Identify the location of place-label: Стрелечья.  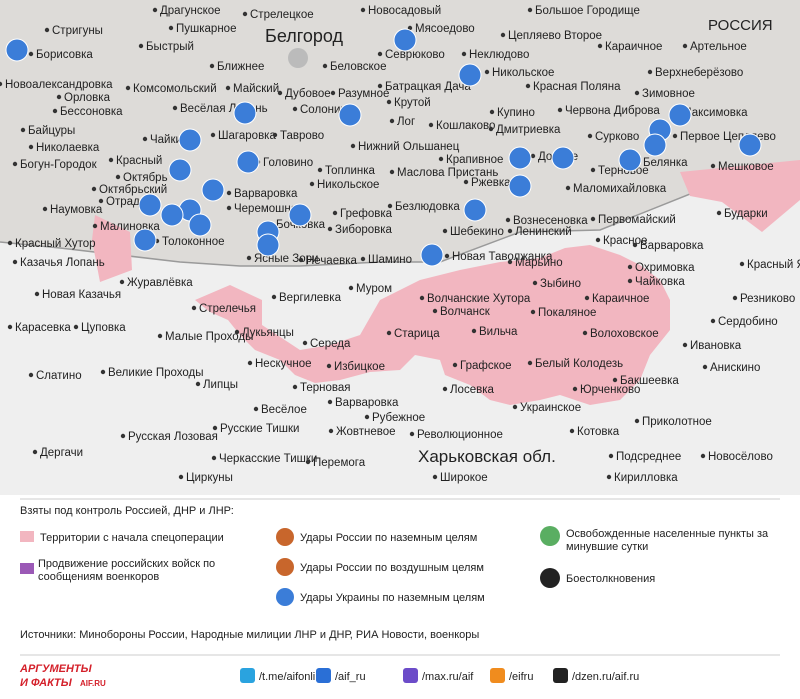
(227, 309).